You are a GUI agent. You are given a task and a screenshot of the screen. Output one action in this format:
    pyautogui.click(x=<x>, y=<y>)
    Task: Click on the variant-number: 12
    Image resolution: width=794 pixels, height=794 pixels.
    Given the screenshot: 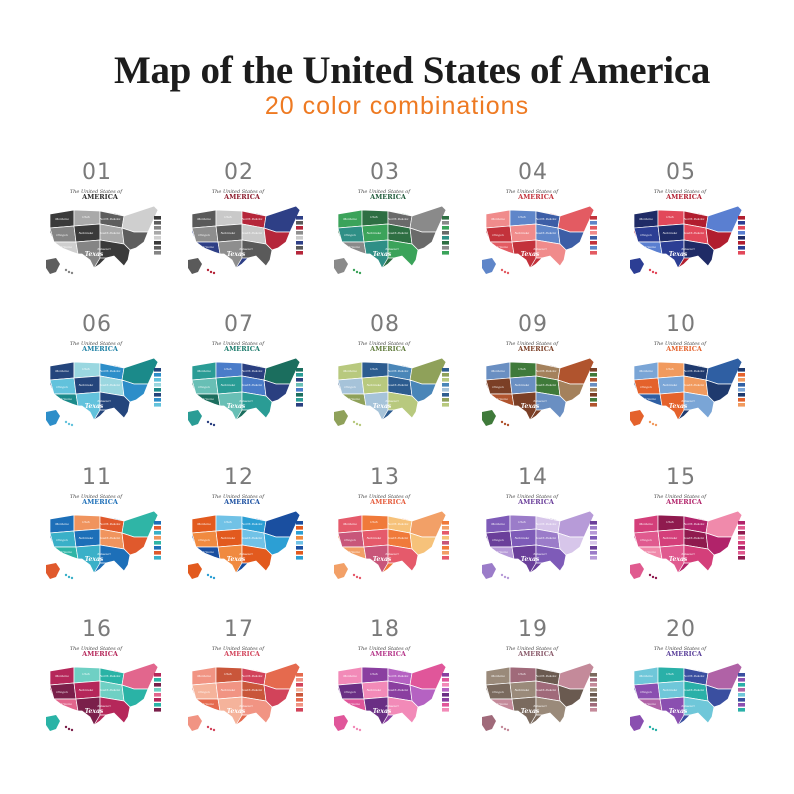 What is the action you would take?
    pyautogui.click(x=239, y=477)
    